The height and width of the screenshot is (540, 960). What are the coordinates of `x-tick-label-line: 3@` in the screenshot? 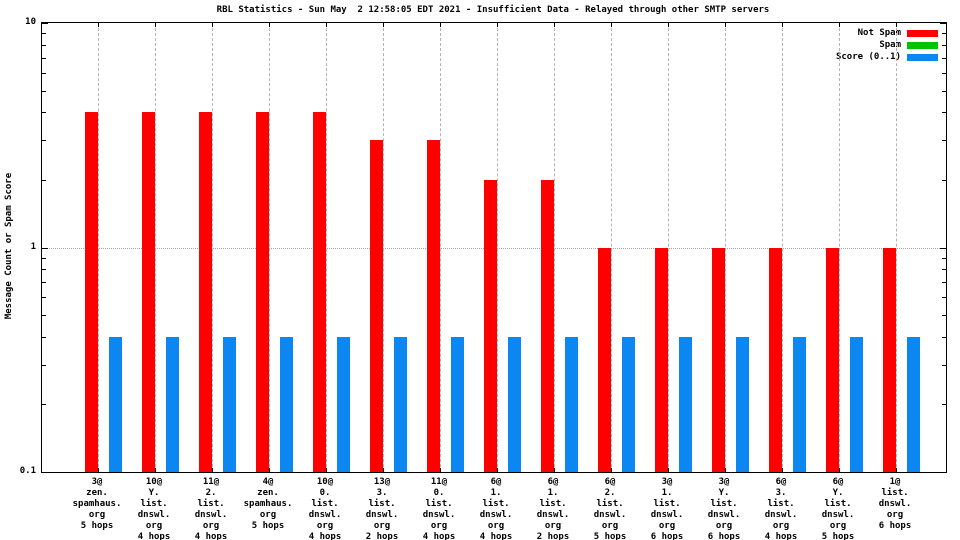 It's located at (724, 482).